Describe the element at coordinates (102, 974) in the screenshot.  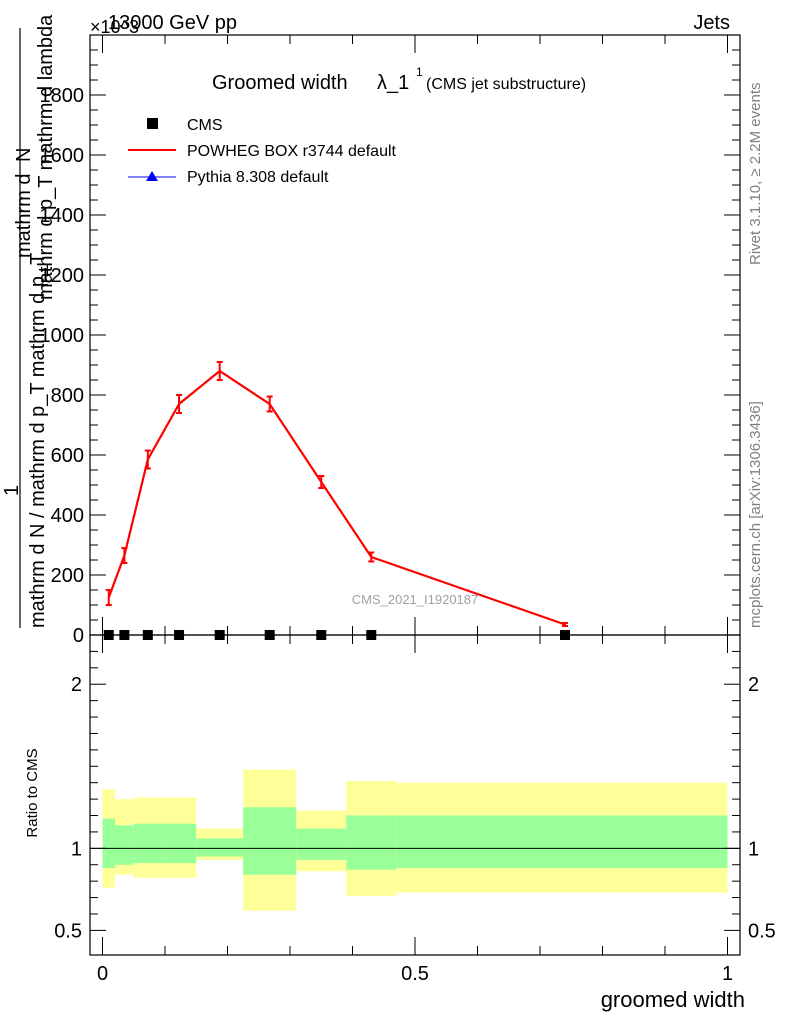
I see `x-tick-label: 0` at that location.